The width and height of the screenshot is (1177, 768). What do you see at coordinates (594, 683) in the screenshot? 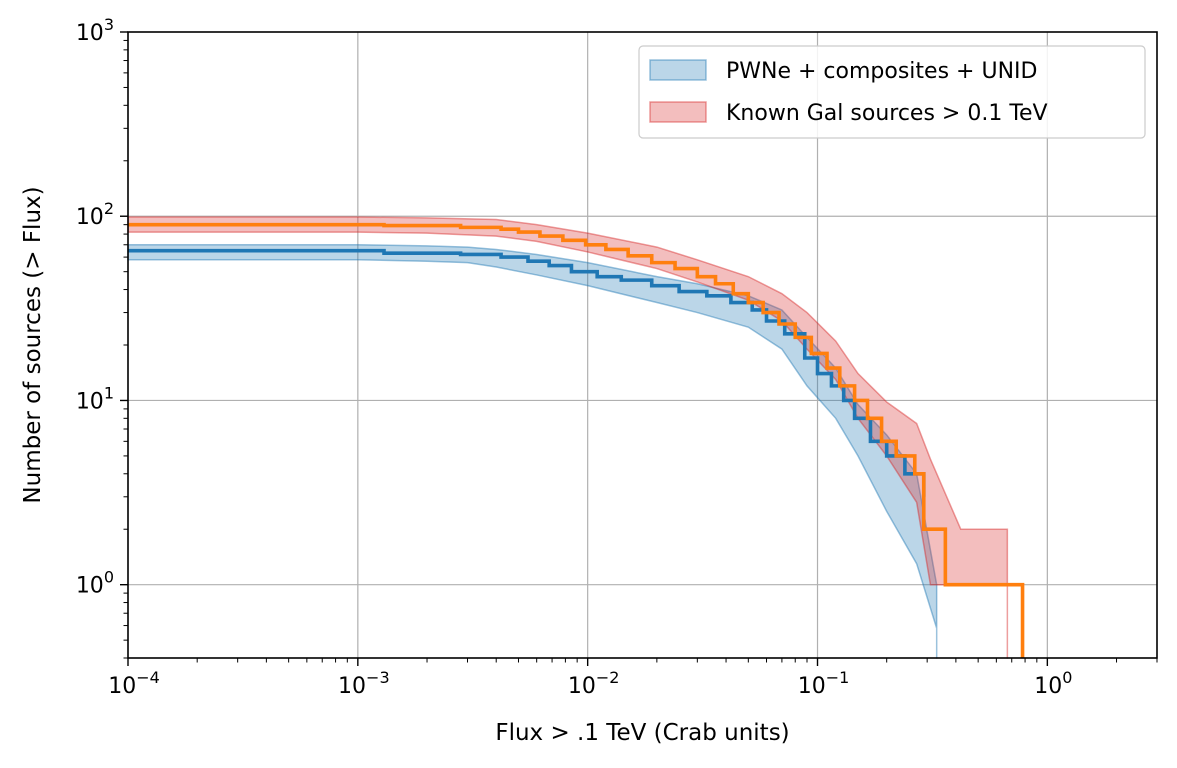
I see `x-tick-label: 10⁻²` at bounding box center [594, 683].